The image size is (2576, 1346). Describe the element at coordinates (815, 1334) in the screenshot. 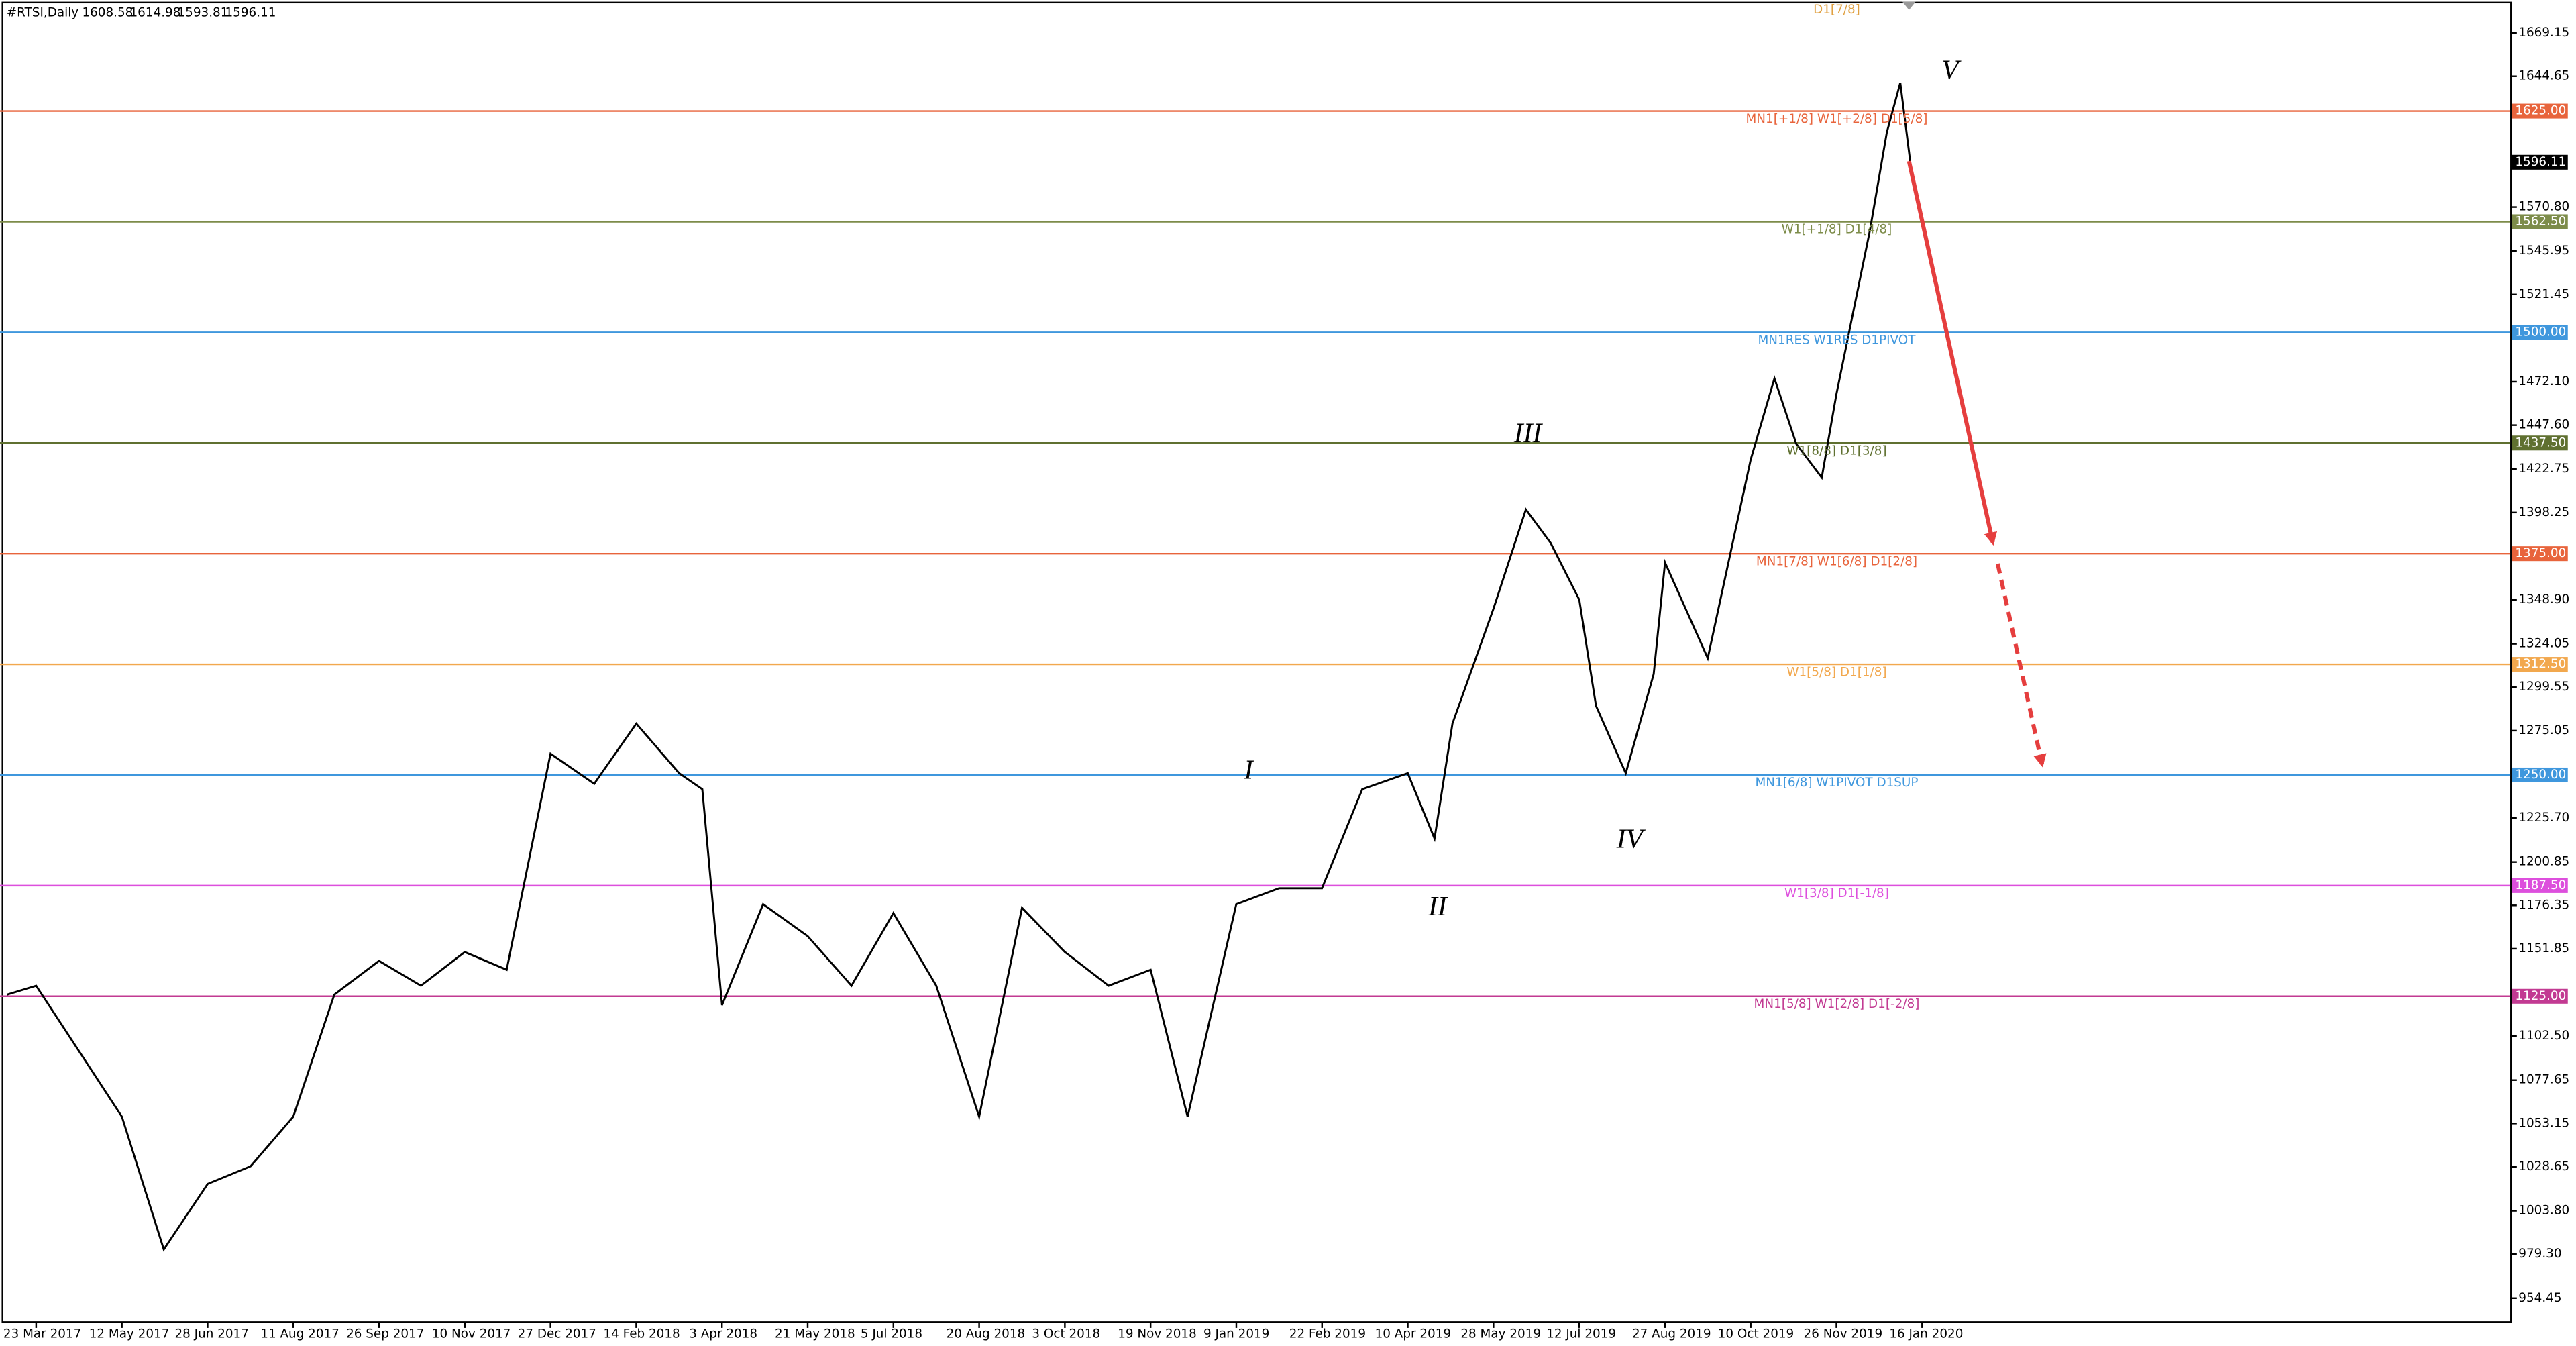

I see `x-tick-label: 21 May 2018` at that location.